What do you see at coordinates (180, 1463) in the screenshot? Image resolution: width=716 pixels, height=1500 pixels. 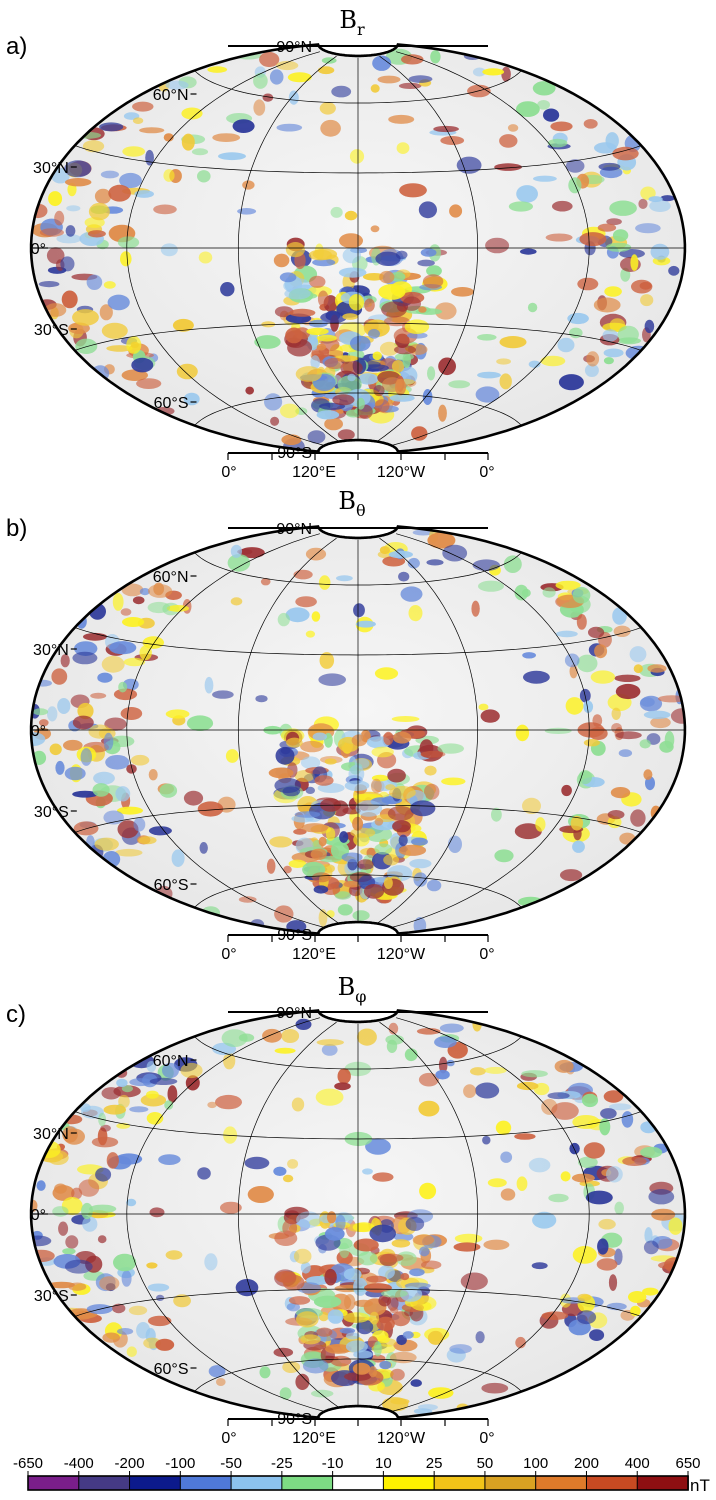 I see `colorbar-tick-label: -100` at bounding box center [180, 1463].